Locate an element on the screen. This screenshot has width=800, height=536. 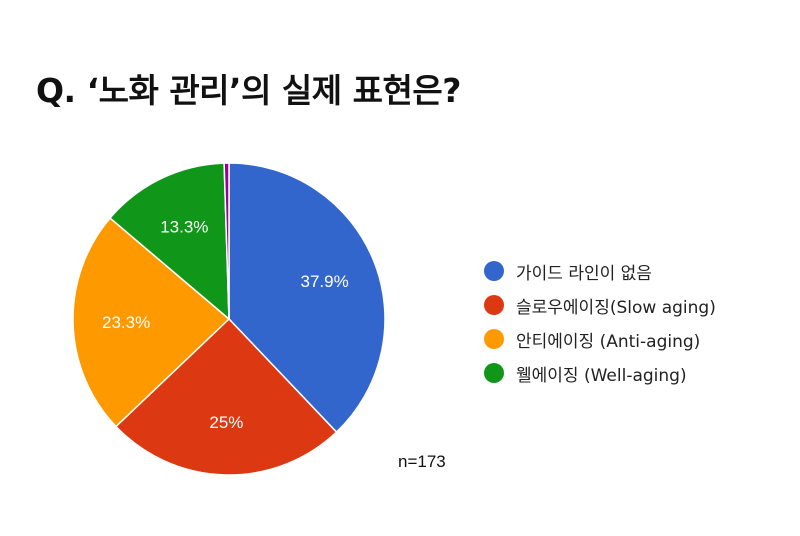
slice-label-0: 37.9% is located at coordinates (324, 281).